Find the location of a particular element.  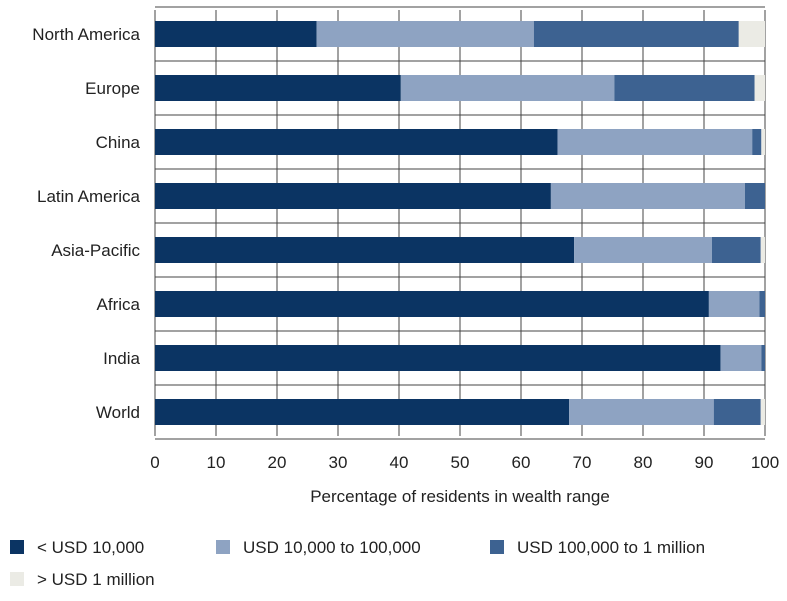

x-tick-label: 70 is located at coordinates (582, 462).